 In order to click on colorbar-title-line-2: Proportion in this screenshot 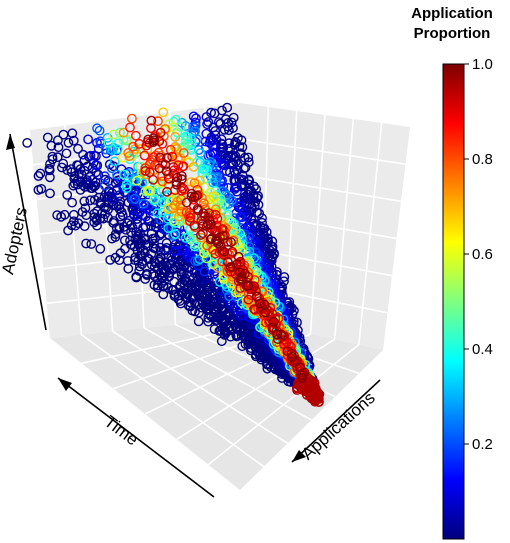, I will do `click(452, 33)`.